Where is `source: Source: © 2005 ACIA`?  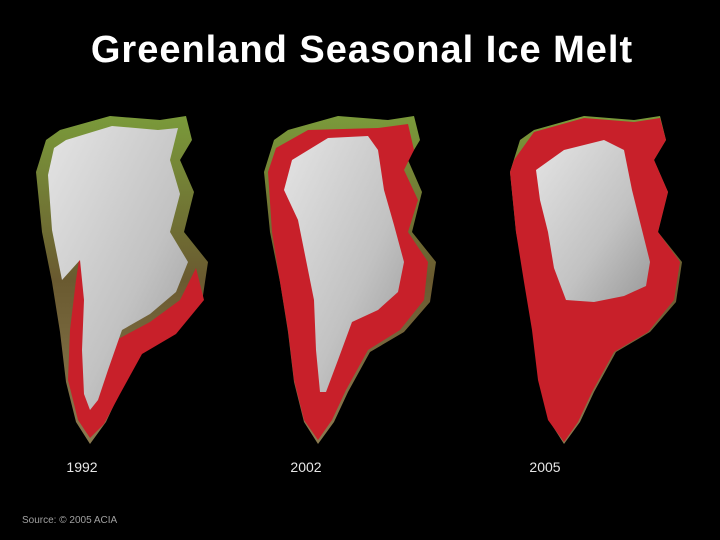
source: Source: © 2005 ACIA is located at coordinates (70, 520).